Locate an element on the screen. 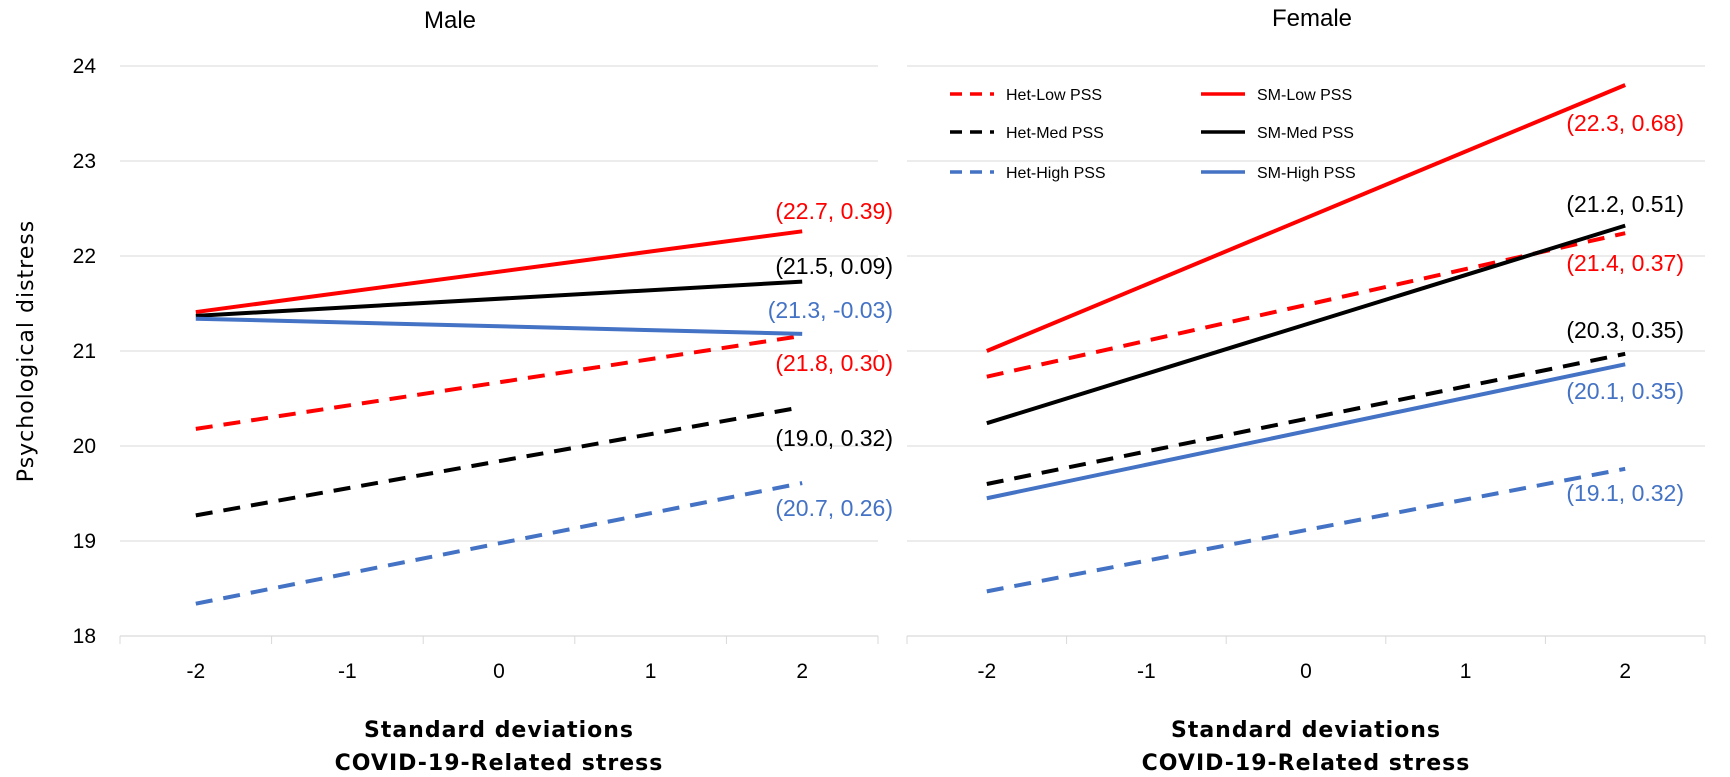 This screenshot has height=777, width=1730. legend-entry: Het-High PSS is located at coordinates (1056, 173).